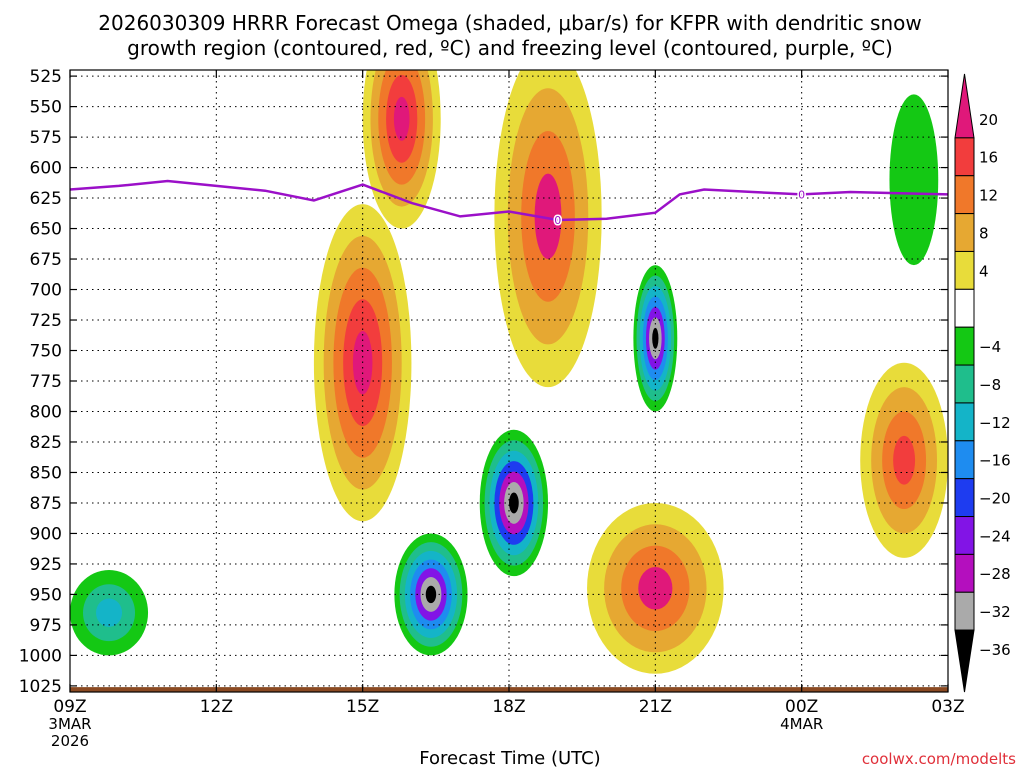 Image resolution: width=1024 pixels, height=768 pixels. I want to click on colorbar-label: −32, so click(995, 612).